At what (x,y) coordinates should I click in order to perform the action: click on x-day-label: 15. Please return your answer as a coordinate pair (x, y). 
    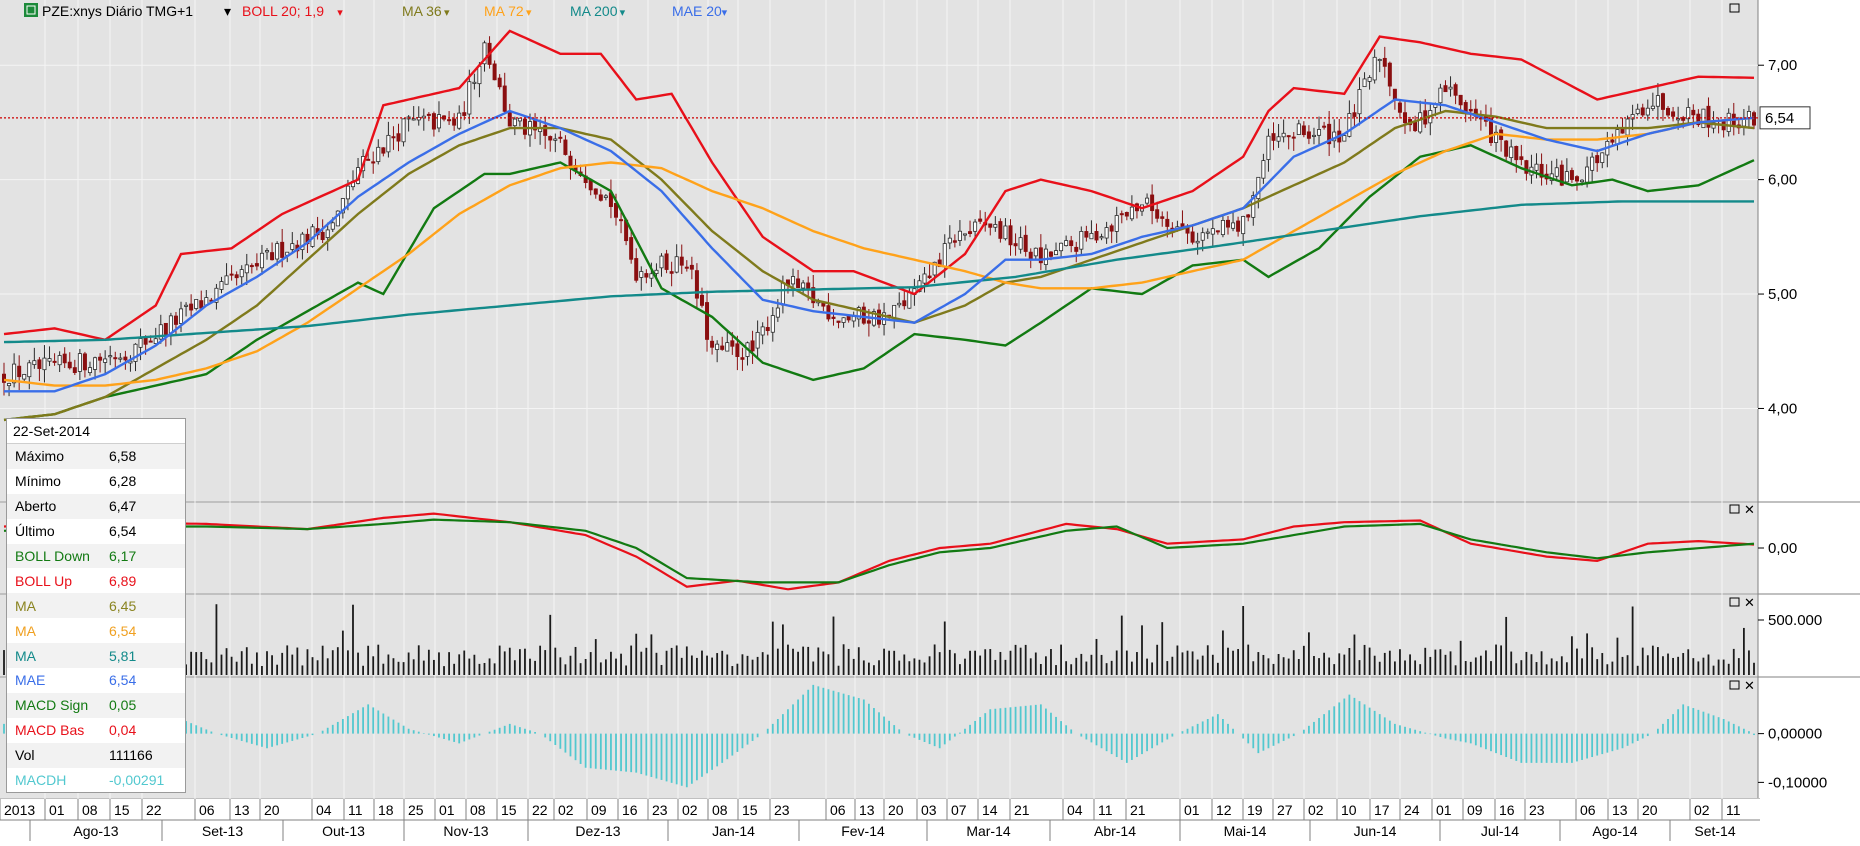
    Looking at the image, I should click on (509, 810).